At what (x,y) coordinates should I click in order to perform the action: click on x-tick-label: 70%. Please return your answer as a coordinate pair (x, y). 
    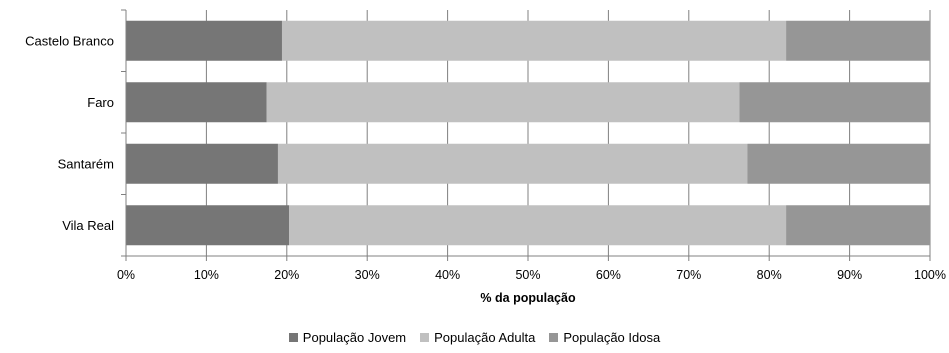
    Looking at the image, I should click on (688, 275).